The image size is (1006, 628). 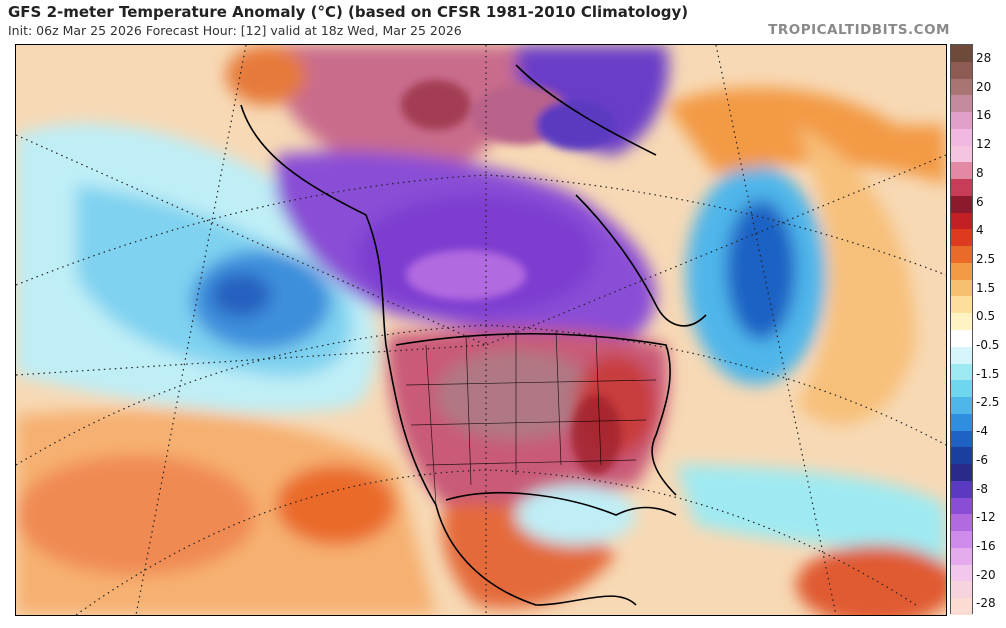 I want to click on colorbar-label: -2.5, so click(x=988, y=402).